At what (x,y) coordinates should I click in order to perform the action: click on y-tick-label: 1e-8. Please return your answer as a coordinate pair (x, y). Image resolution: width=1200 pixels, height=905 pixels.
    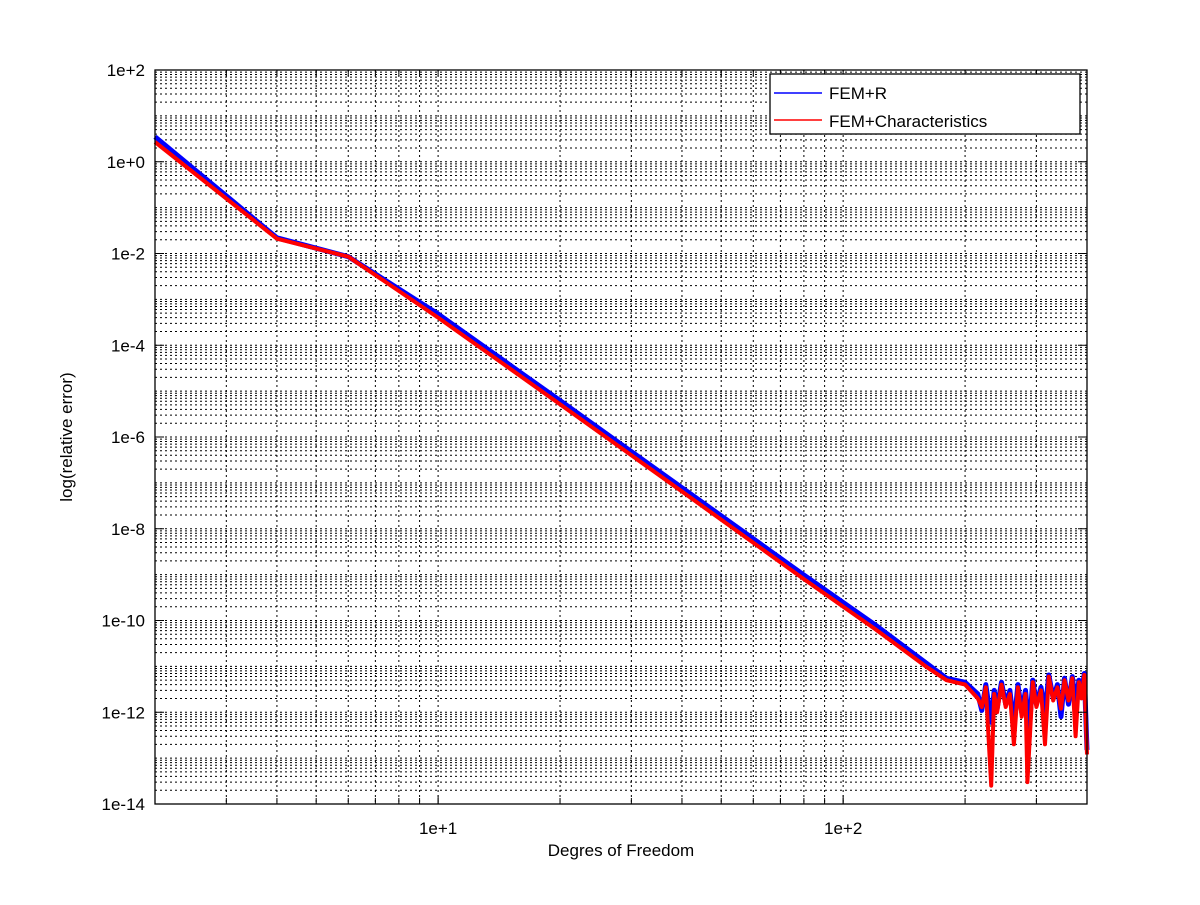
    Looking at the image, I should click on (128, 529).